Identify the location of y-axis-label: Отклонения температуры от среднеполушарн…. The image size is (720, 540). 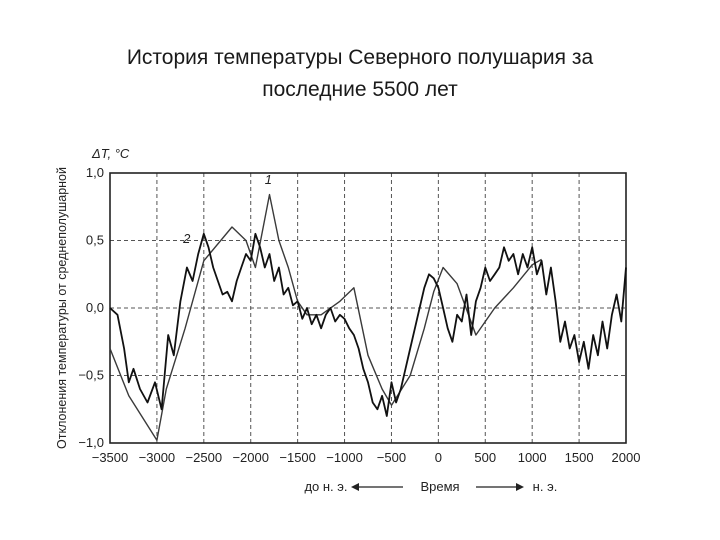
(62, 308).